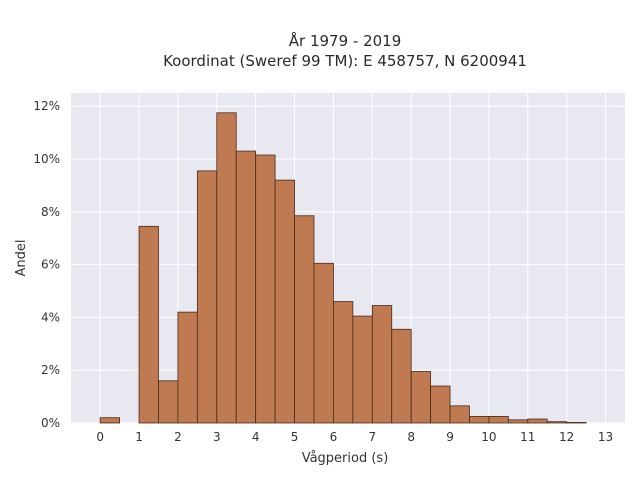 This screenshot has height=480, width=640. I want to click on y-tick-label: 4%, so click(50, 317).